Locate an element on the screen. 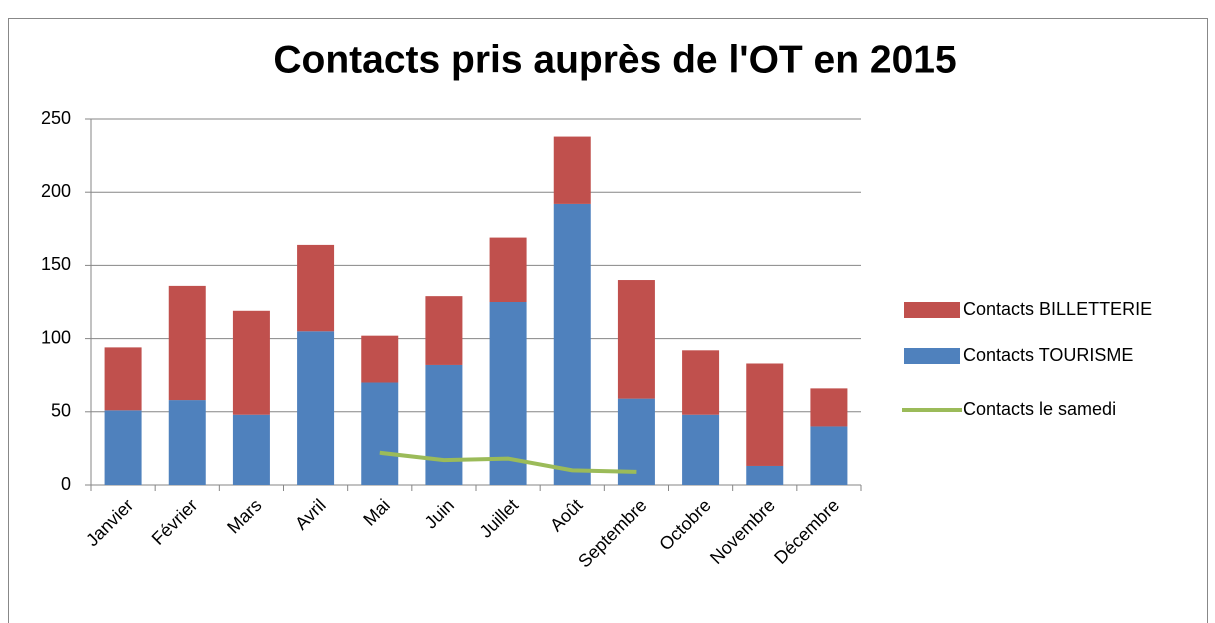 The width and height of the screenshot is (1215, 623). chart-title: Contacts pris auprès de l'OT en 2015 is located at coordinates (614, 59).